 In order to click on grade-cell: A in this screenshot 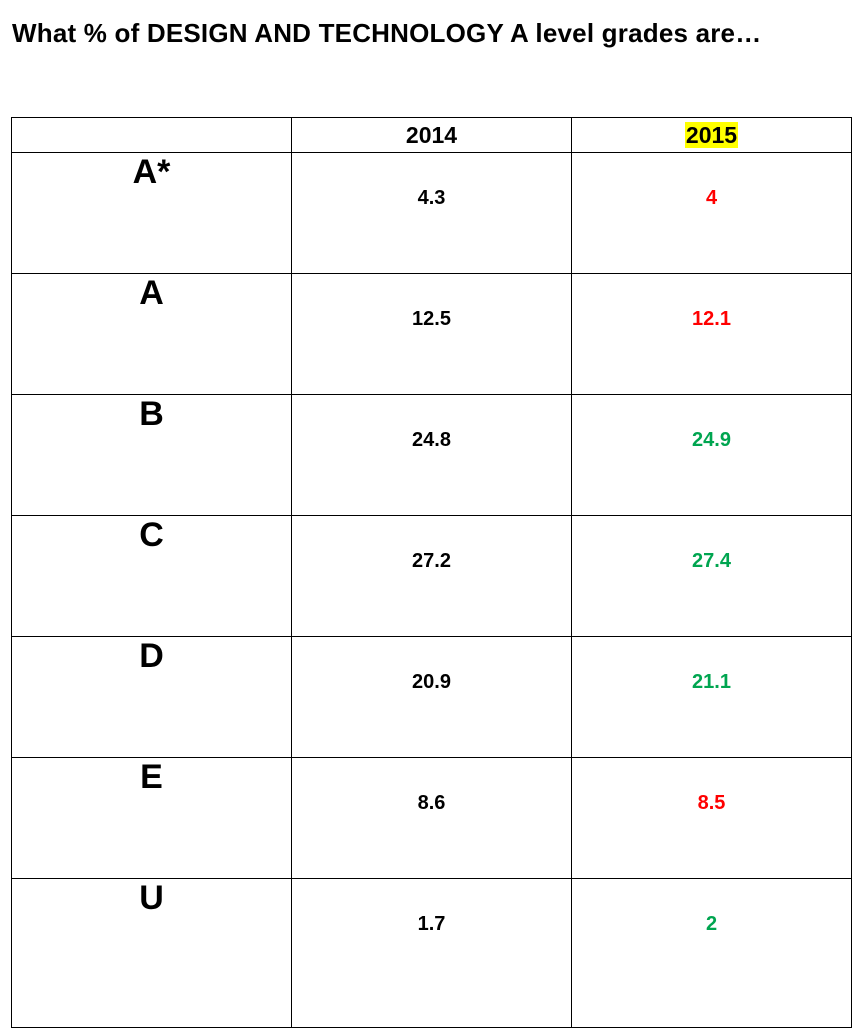, I will do `click(151, 334)`.